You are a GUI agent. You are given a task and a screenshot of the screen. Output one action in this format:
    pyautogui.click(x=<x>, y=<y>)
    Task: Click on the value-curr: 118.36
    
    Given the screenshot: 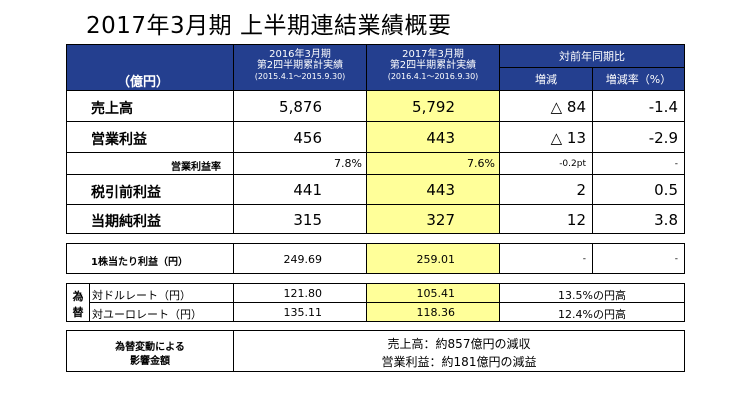 What is the action you would take?
    pyautogui.click(x=436, y=312)
    